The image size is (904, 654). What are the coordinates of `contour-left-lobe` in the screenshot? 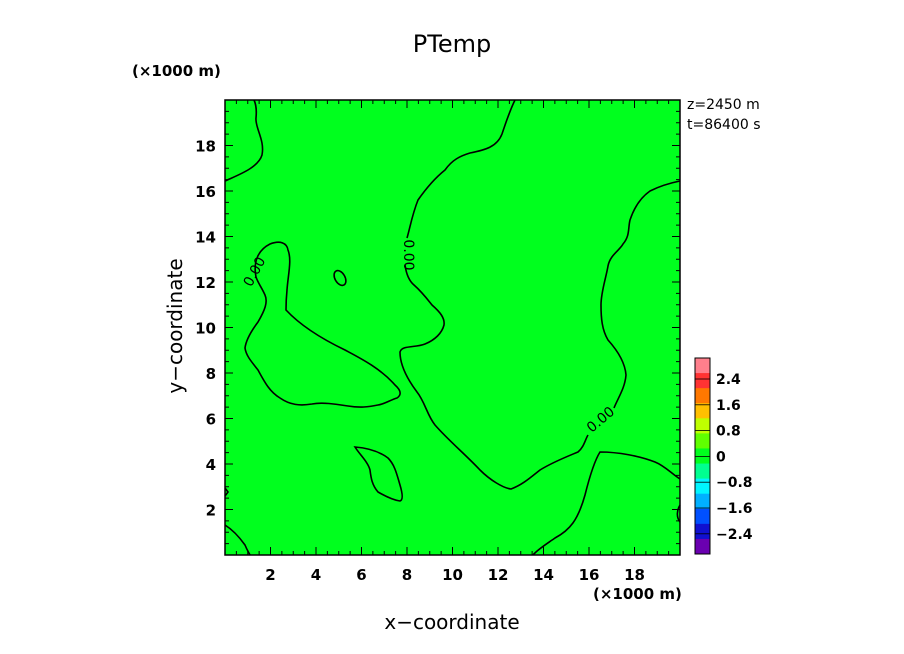 It's located at (322, 324).